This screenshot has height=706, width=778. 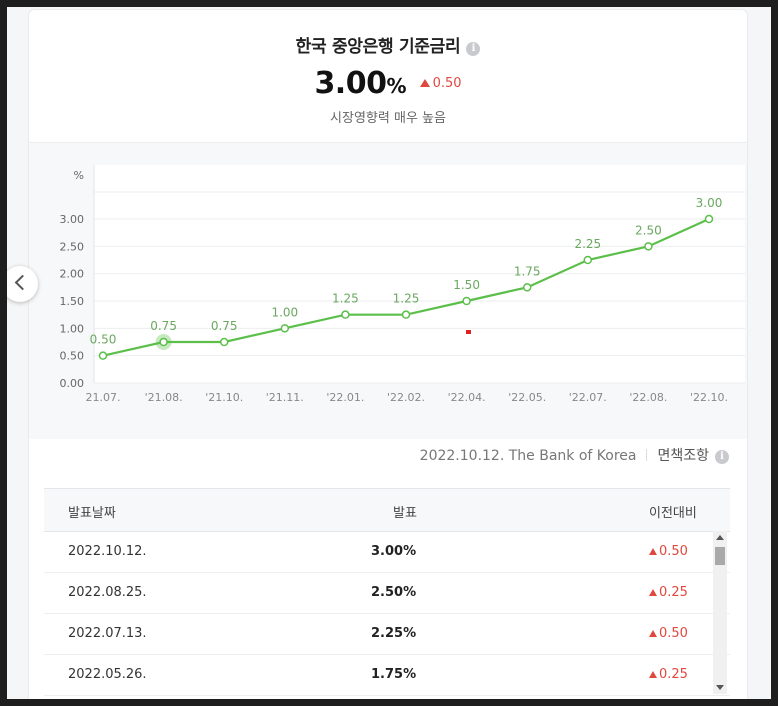 What do you see at coordinates (107, 633) in the screenshot?
I see `row-date: 2022.07.13.` at bounding box center [107, 633].